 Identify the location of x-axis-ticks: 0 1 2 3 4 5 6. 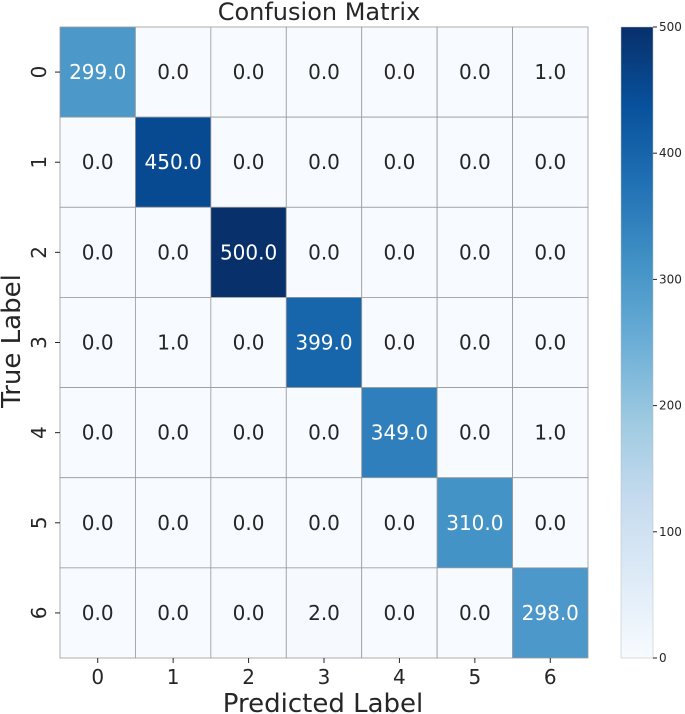
(324, 673).